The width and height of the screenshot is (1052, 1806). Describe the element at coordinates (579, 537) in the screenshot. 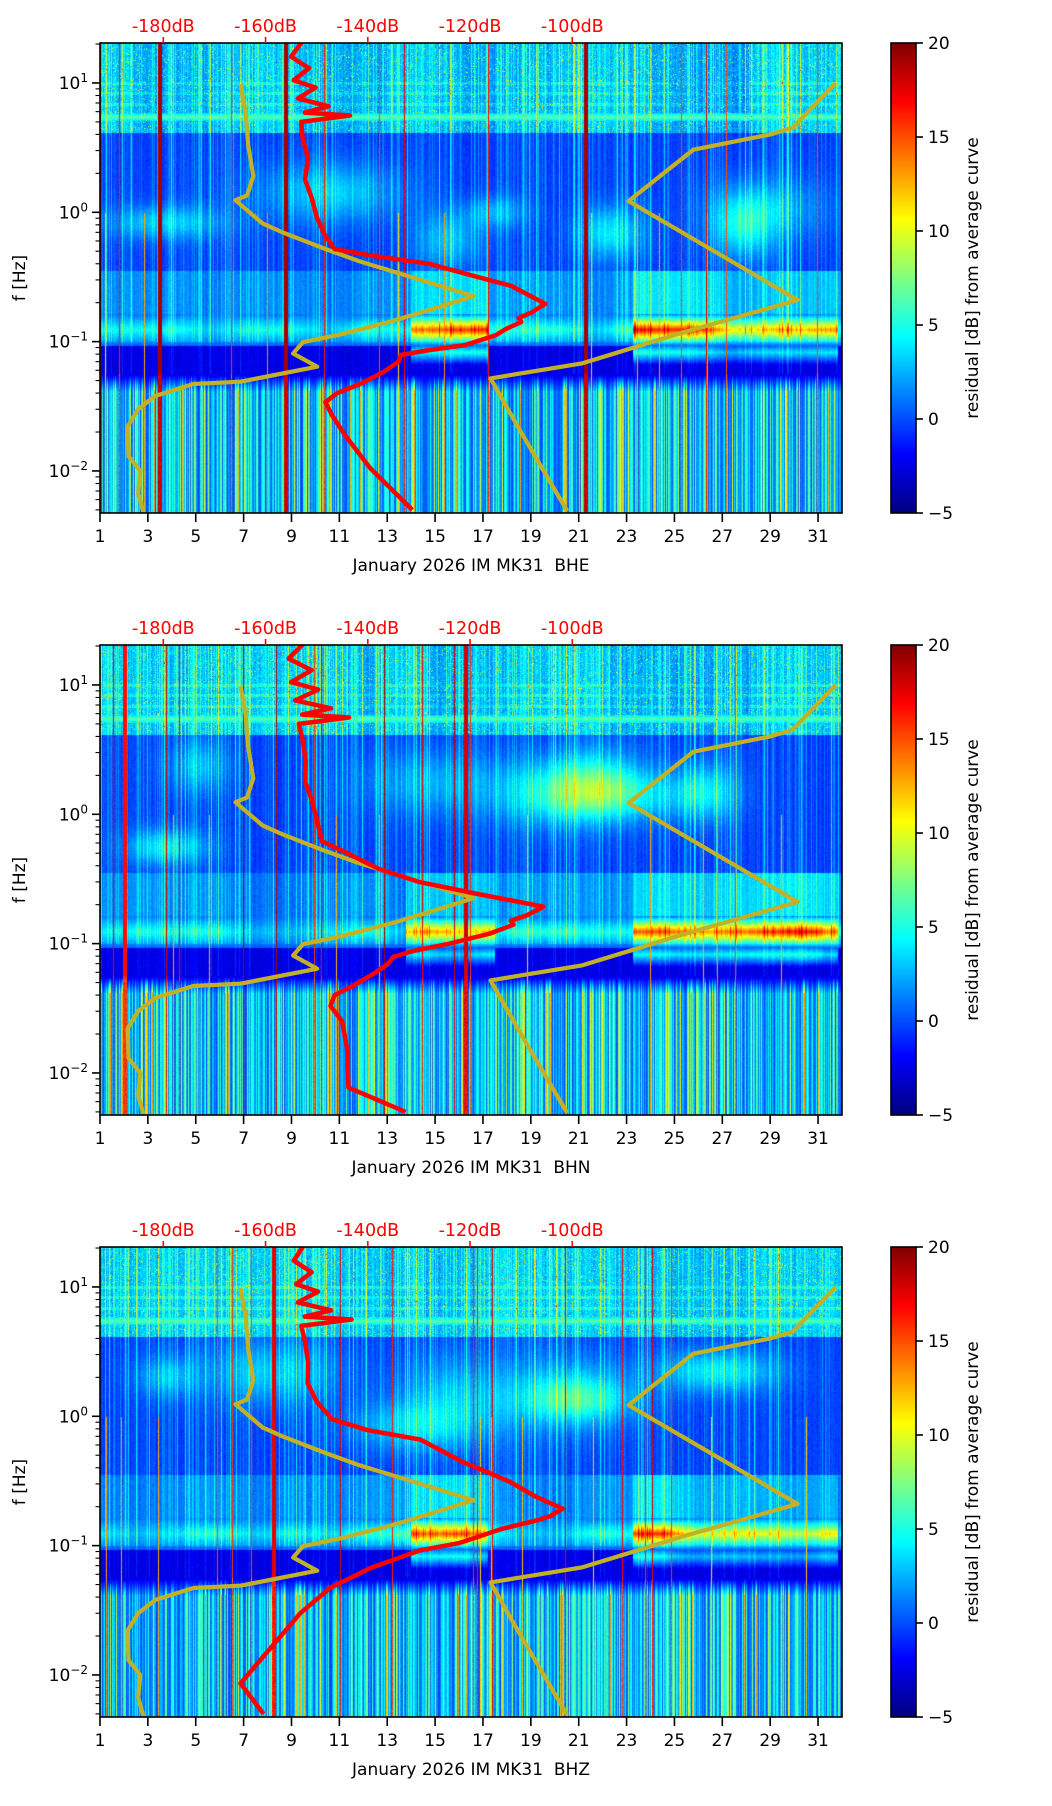

I see `x-tick-label: 21` at that location.